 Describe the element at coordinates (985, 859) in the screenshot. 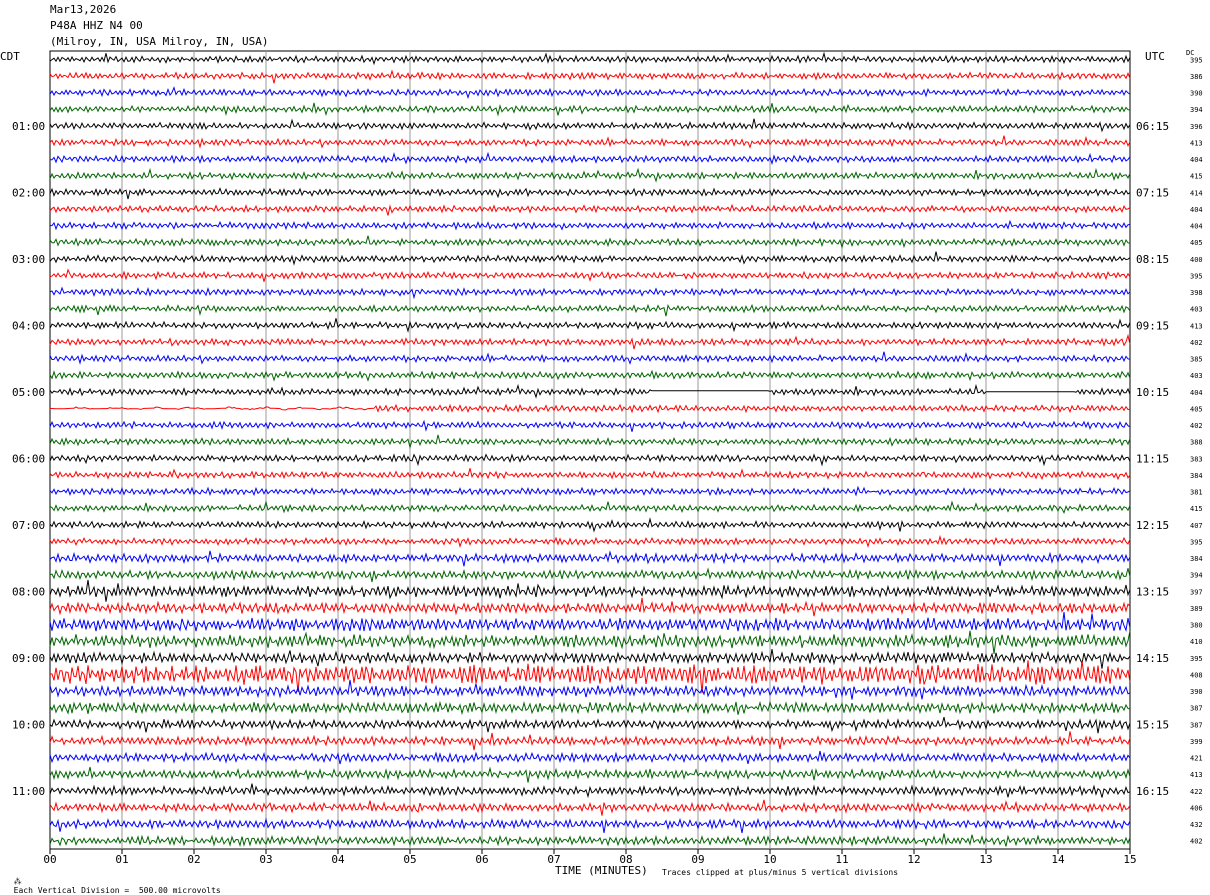

I see `x-tick-label: 13` at that location.